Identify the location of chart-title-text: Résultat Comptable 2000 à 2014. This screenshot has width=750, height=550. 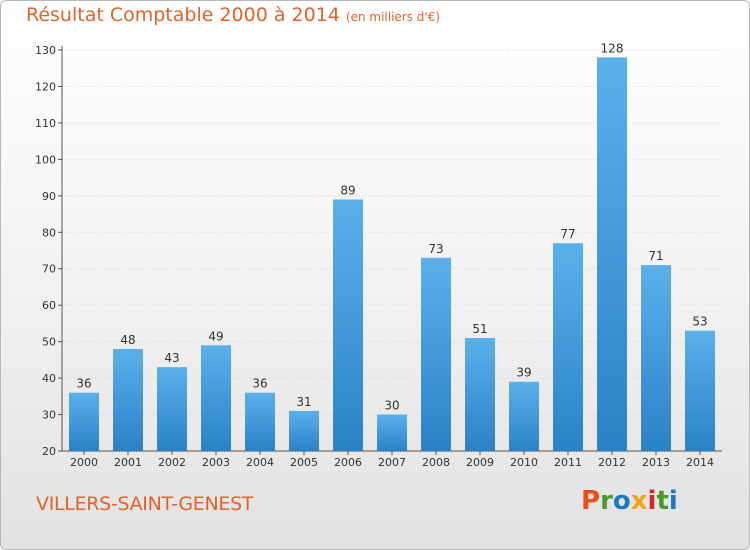
(183, 15).